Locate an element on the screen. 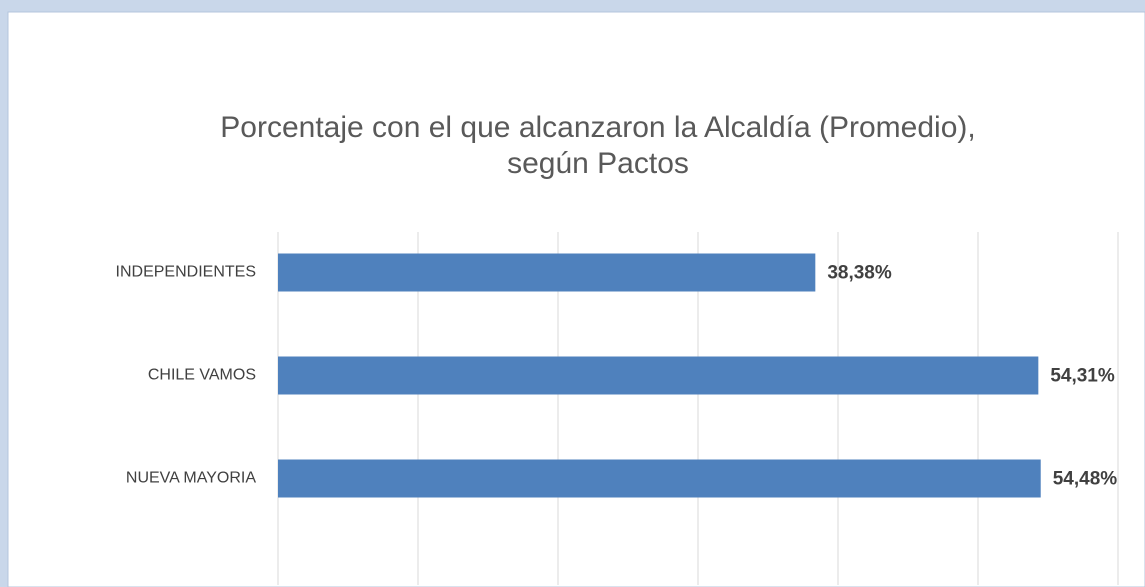  value-label: 54,48% is located at coordinates (1085, 479).